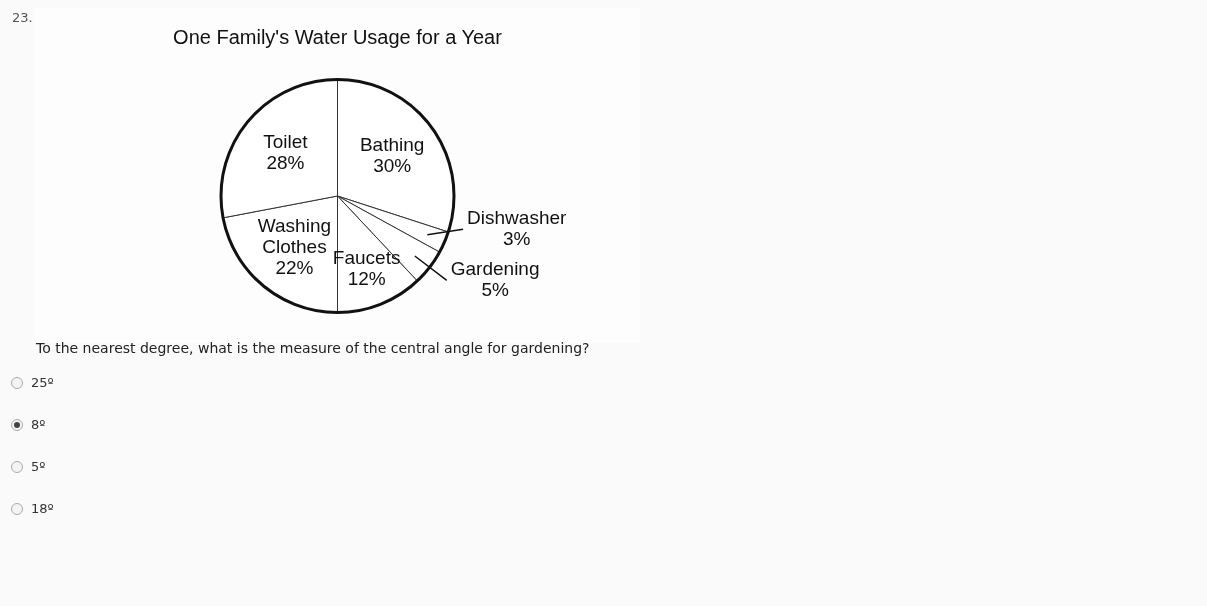  Describe the element at coordinates (392, 166) in the screenshot. I see `data-label: 30%` at that location.